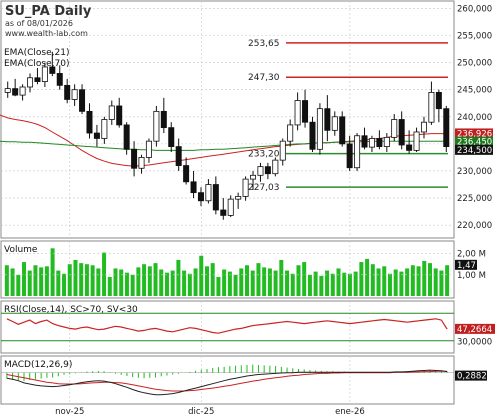 The width and height of the screenshot is (496, 420). I want to click on date-axis: nov-25 dic-25 ene-26, so click(210, 412).